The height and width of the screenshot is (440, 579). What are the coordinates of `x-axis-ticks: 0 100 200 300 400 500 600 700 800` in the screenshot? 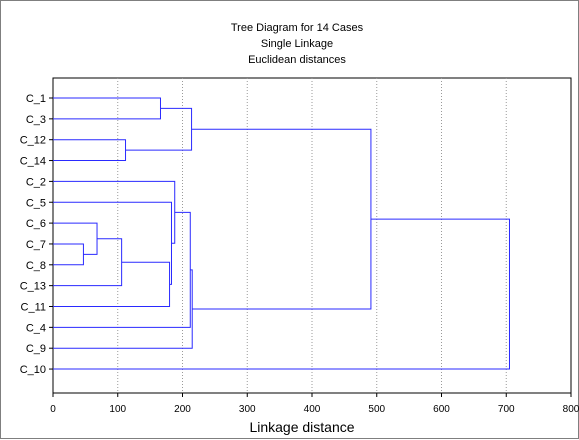 It's located at (314, 404).